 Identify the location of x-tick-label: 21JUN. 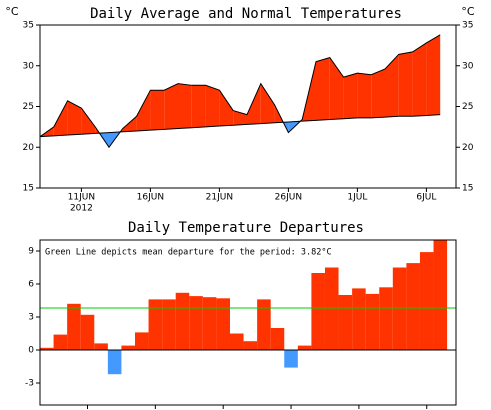
(219, 198).